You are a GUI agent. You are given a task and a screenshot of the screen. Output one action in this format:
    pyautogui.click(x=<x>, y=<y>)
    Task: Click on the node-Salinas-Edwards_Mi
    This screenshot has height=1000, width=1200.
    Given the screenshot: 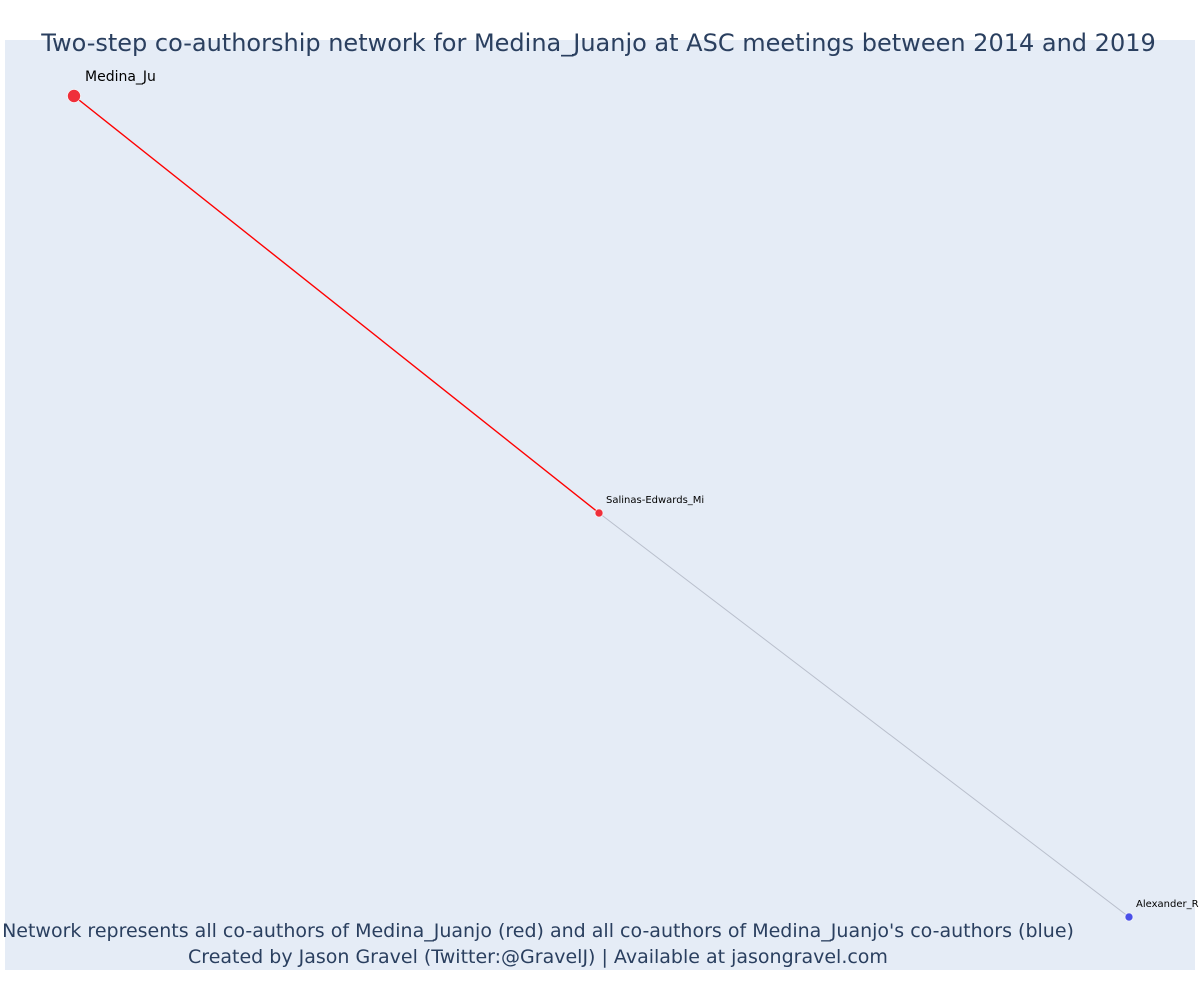 What is the action you would take?
    pyautogui.click(x=599, y=513)
    